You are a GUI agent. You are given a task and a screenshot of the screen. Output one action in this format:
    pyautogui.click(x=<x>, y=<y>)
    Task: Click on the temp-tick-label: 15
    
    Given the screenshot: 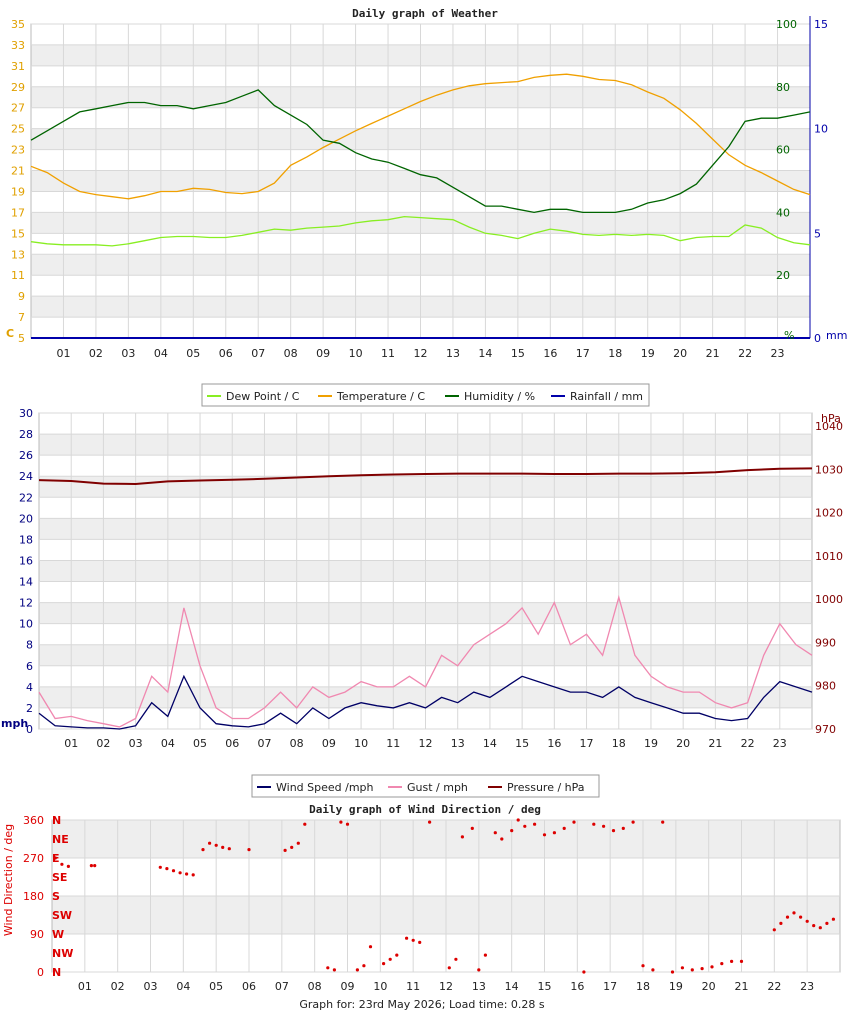 What is the action you would take?
    pyautogui.click(x=18, y=233)
    